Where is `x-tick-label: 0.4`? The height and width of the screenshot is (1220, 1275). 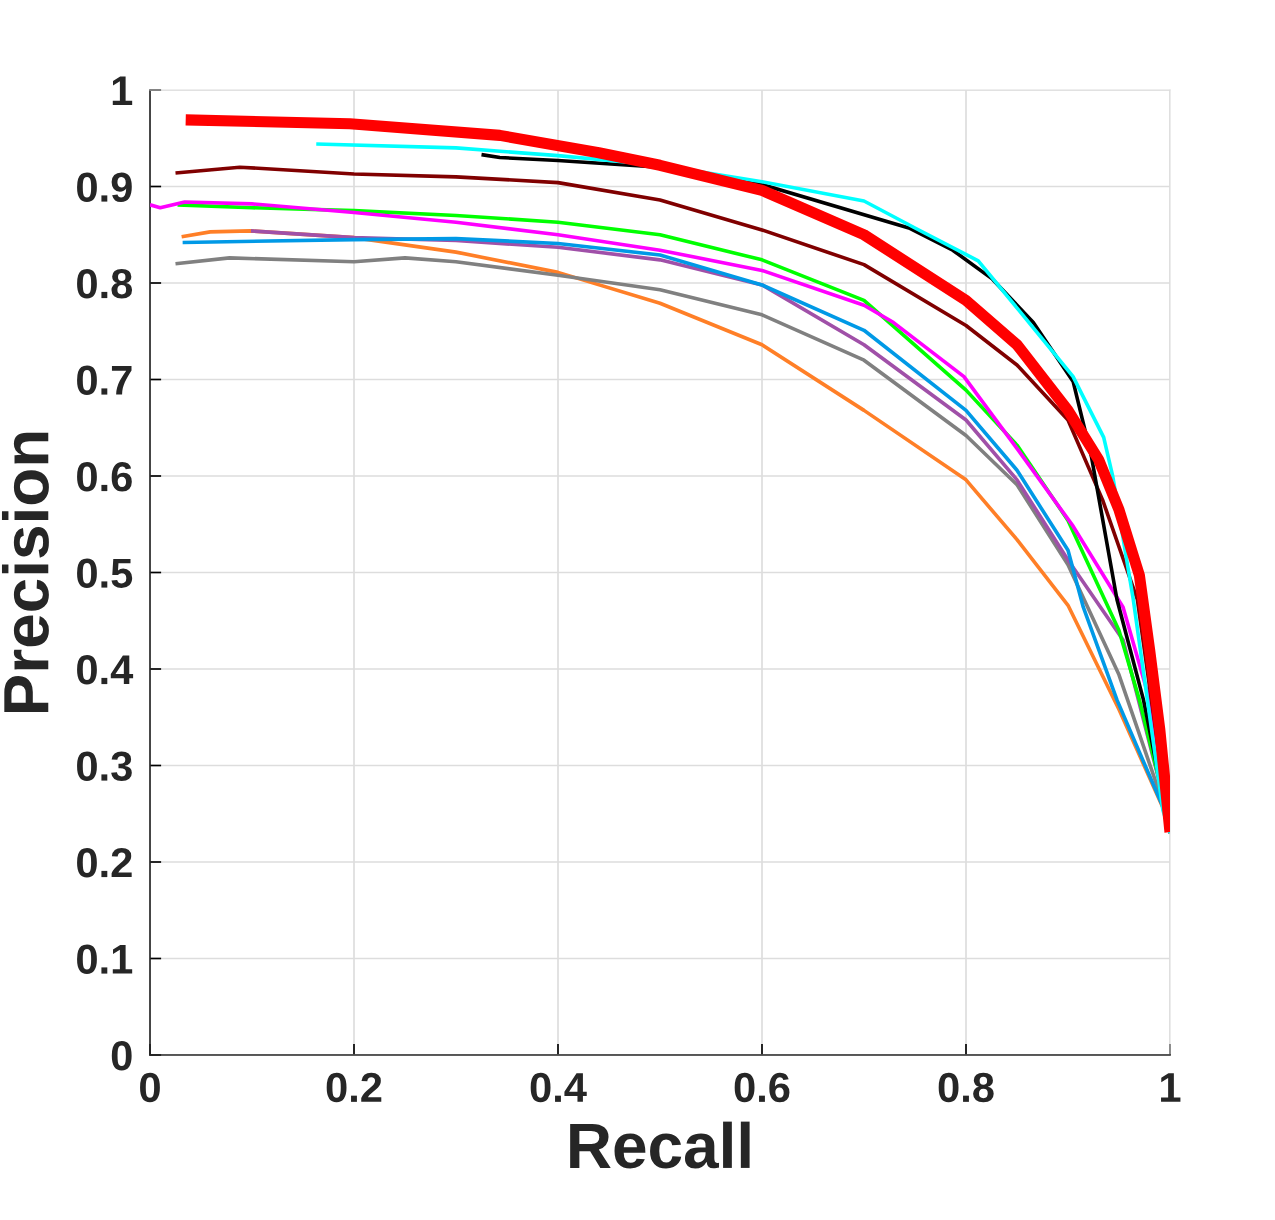 x-tick-label: 0.4 is located at coordinates (558, 1087).